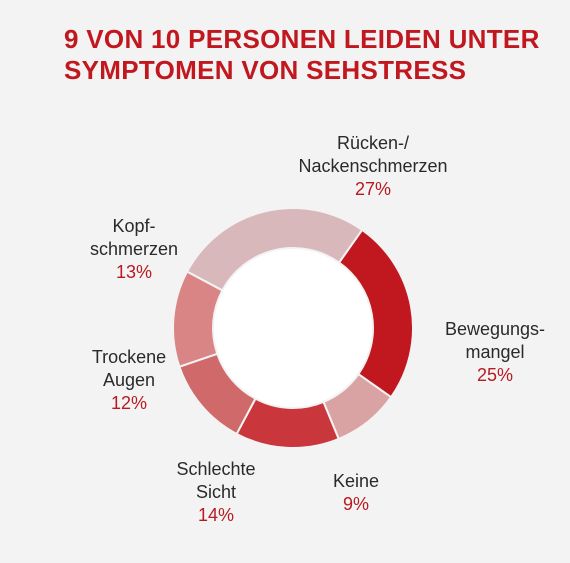 The height and width of the screenshot is (563, 570). I want to click on slice-name-kopf-line-2: schmerzen, so click(134, 249).